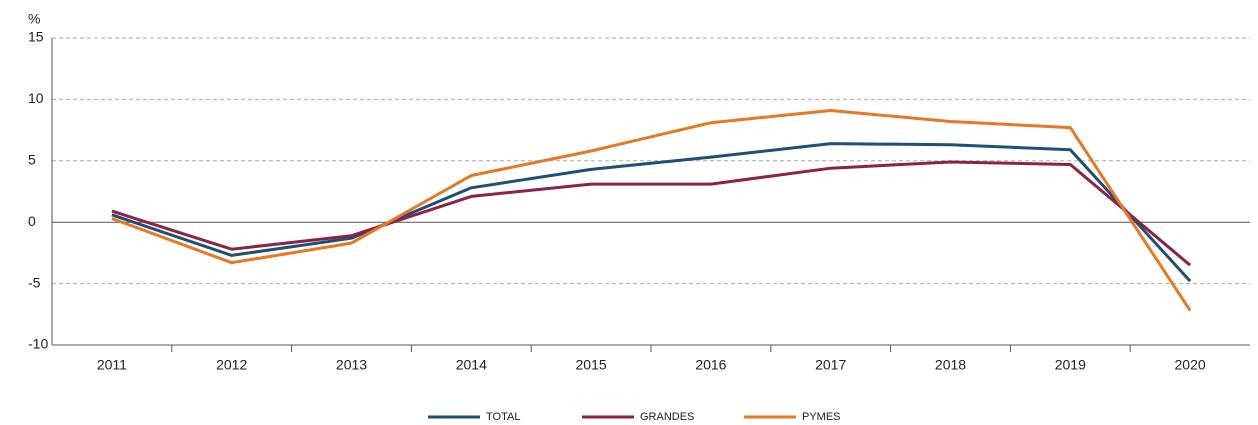 This screenshot has height=425, width=1258. Describe the element at coordinates (710, 365) in the screenshot. I see `x-tick-label: 2016` at that location.